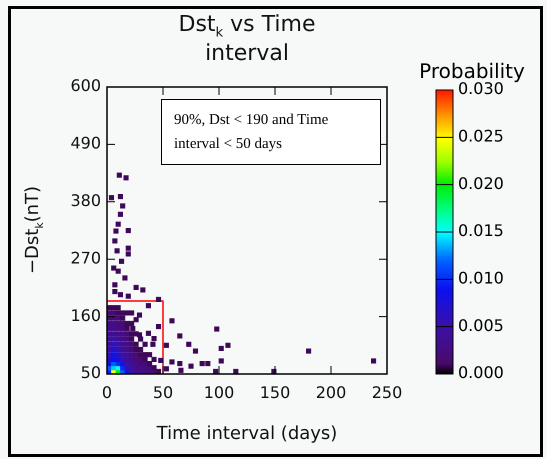 The width and height of the screenshot is (547, 459). What do you see at coordinates (90, 372) in the screenshot?
I see `y-tick-label: 50` at bounding box center [90, 372].